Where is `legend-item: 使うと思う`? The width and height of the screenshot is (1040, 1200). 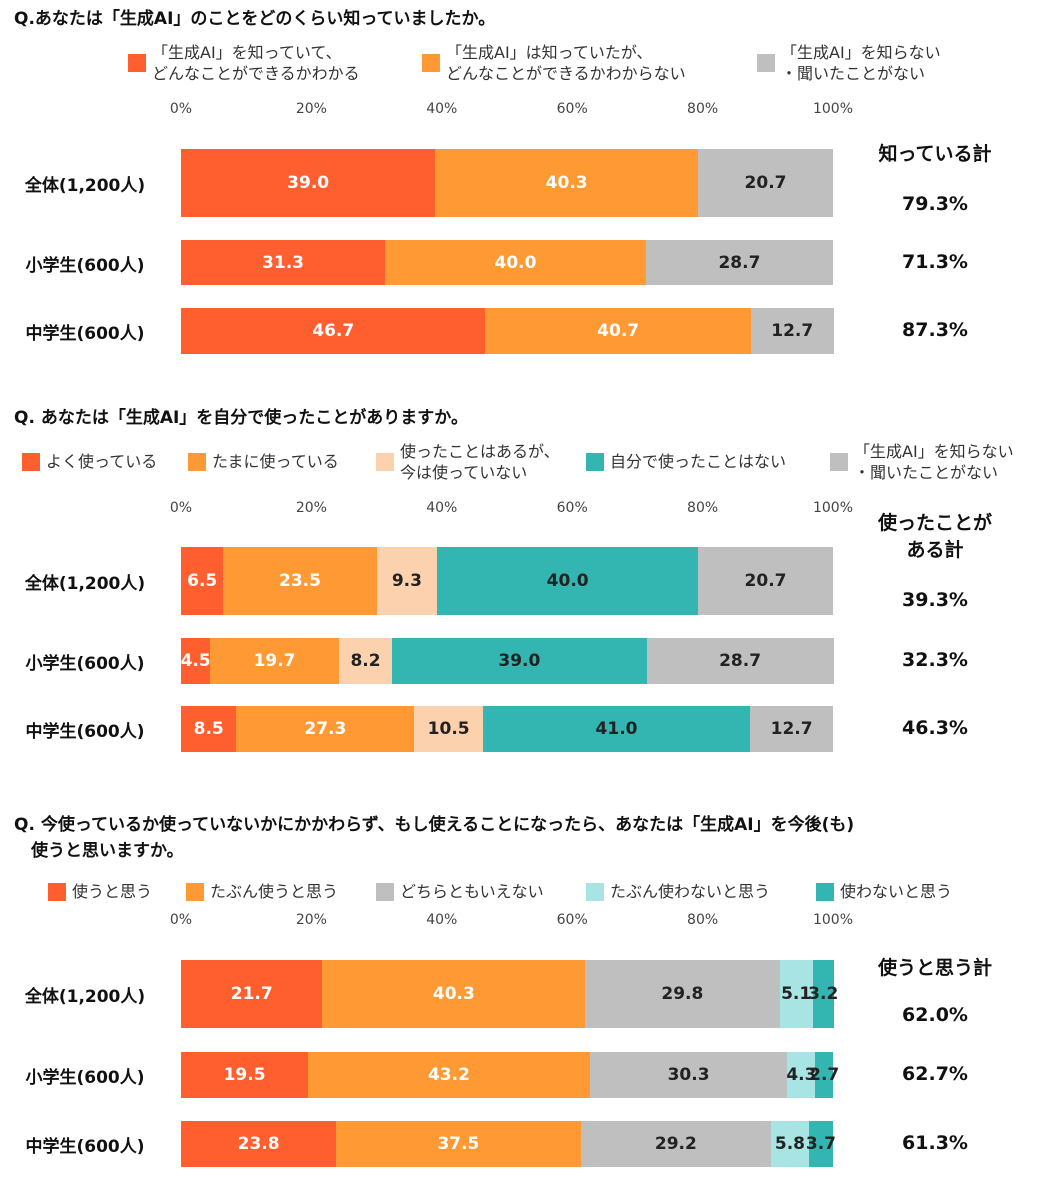
legend-item: 使うと思う is located at coordinates (100, 891).